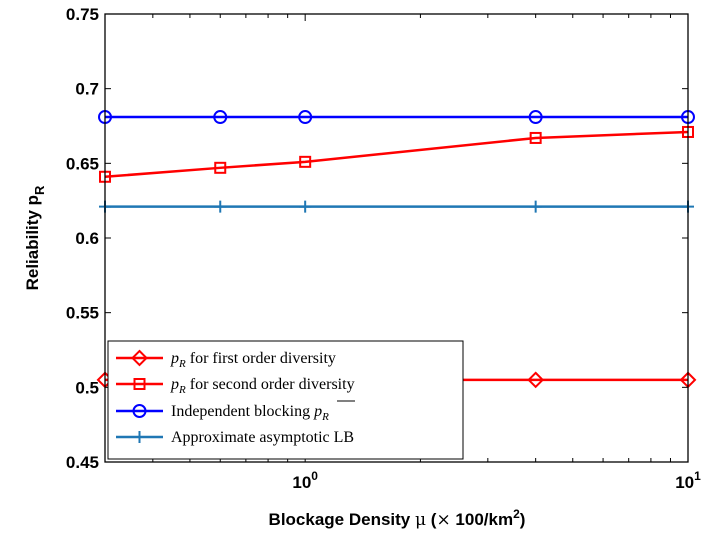 The height and width of the screenshot is (535, 701). What do you see at coordinates (397, 518) in the screenshot?
I see `x-axis-title: Blockage Density μ (× 100/km2)` at bounding box center [397, 518].